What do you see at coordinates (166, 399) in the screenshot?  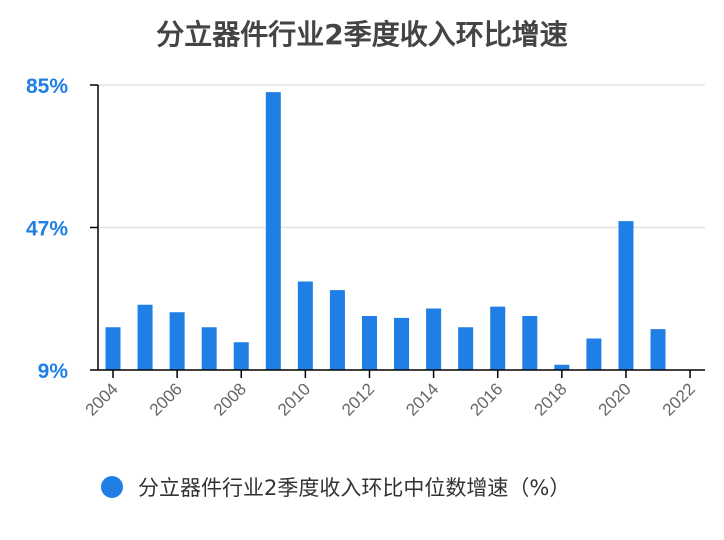 I see `x-tick-label: 2006` at bounding box center [166, 399].